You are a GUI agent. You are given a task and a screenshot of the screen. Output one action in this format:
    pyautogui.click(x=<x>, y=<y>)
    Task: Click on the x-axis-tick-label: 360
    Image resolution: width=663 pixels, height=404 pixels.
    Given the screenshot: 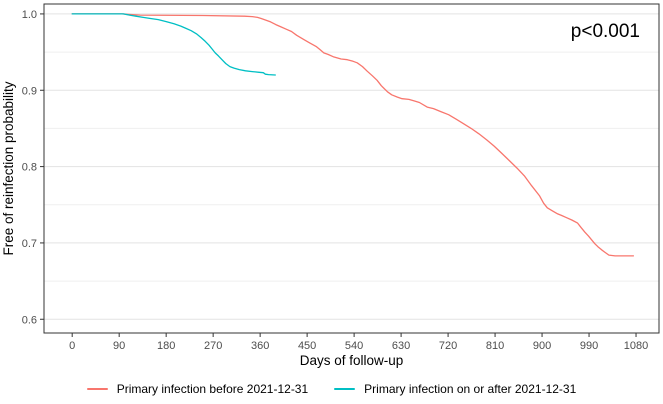 What is the action you would take?
    pyautogui.click(x=260, y=346)
    